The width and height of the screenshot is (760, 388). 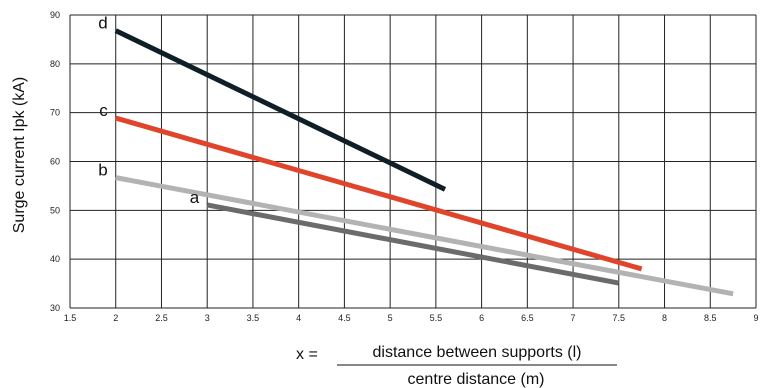 I want to click on x-tick-label: 6, so click(x=481, y=318).